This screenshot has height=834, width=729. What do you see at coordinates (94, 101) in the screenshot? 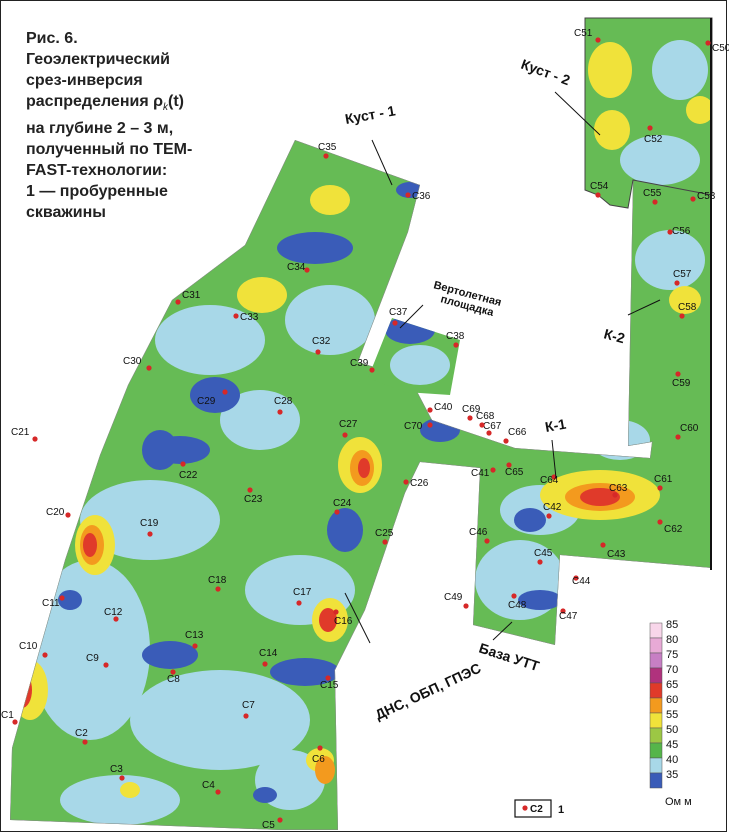
I see `caption-rho-text: распределения ρ` at bounding box center [94, 101].